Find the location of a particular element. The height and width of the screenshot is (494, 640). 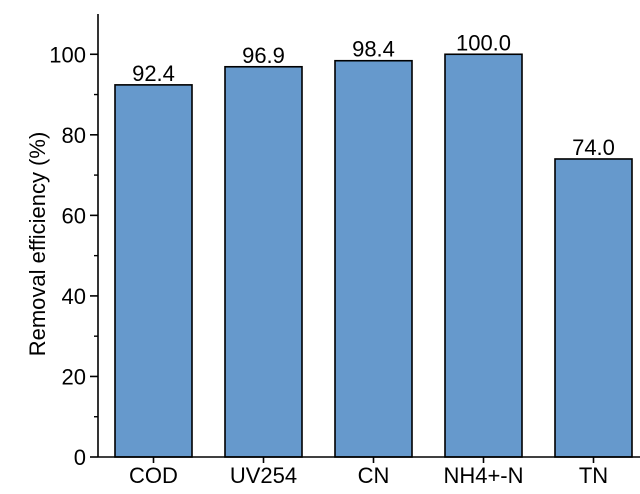

y-tick-label-20: 20 is located at coordinates (74, 376).